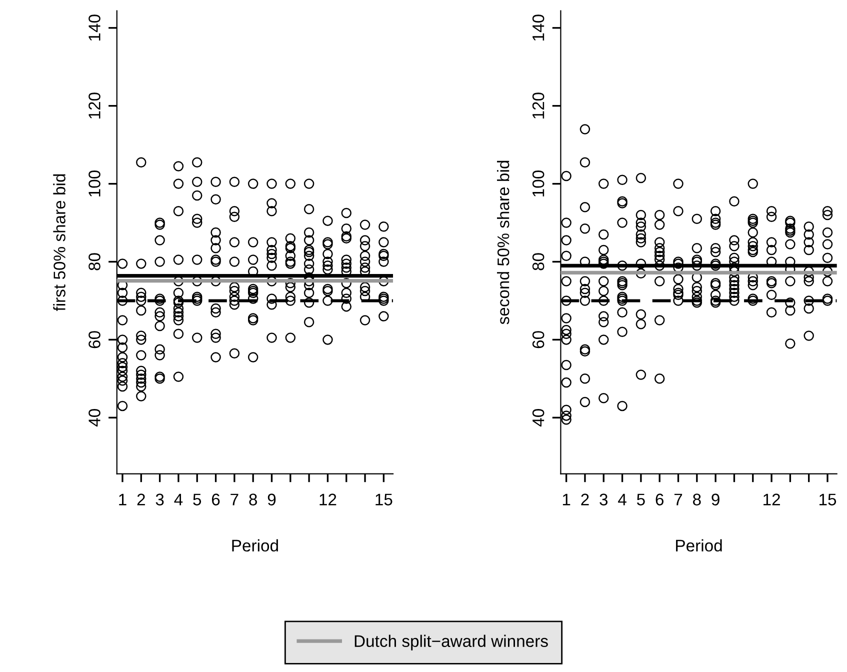 Image resolution: width=847 pixels, height=672 pixels. Describe the element at coordinates (59, 243) in the screenshot. I see `y-axis-title: first 50% share bid` at that location.